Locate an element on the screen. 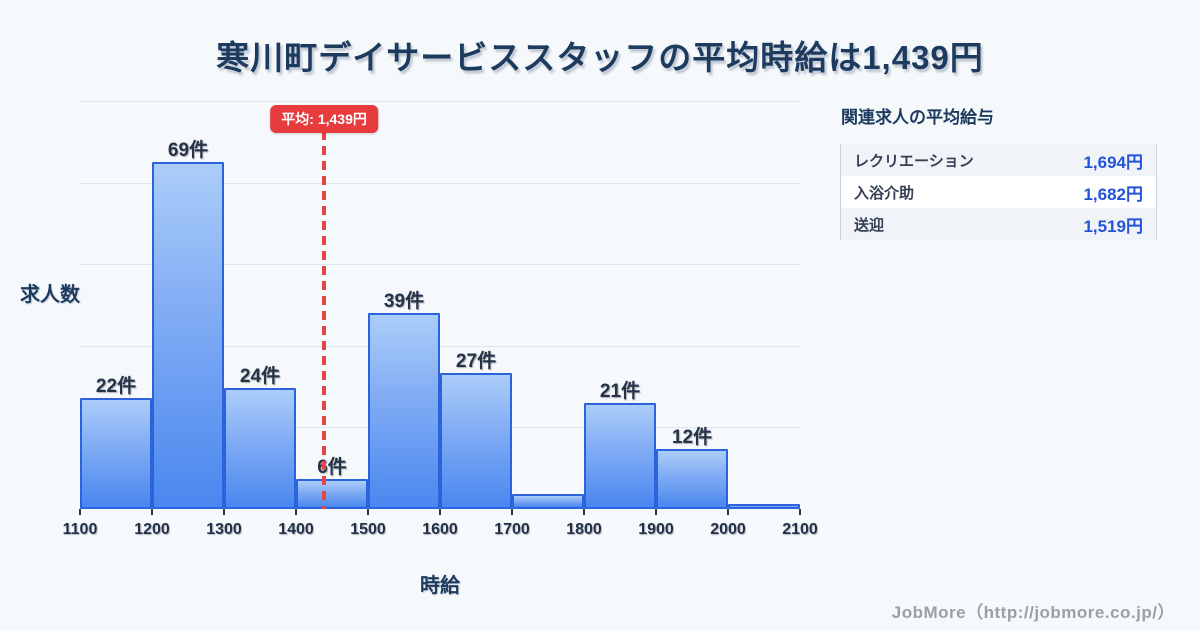 The width and height of the screenshot is (1200, 630). row-value: 1,694円 is located at coordinates (1113, 162).